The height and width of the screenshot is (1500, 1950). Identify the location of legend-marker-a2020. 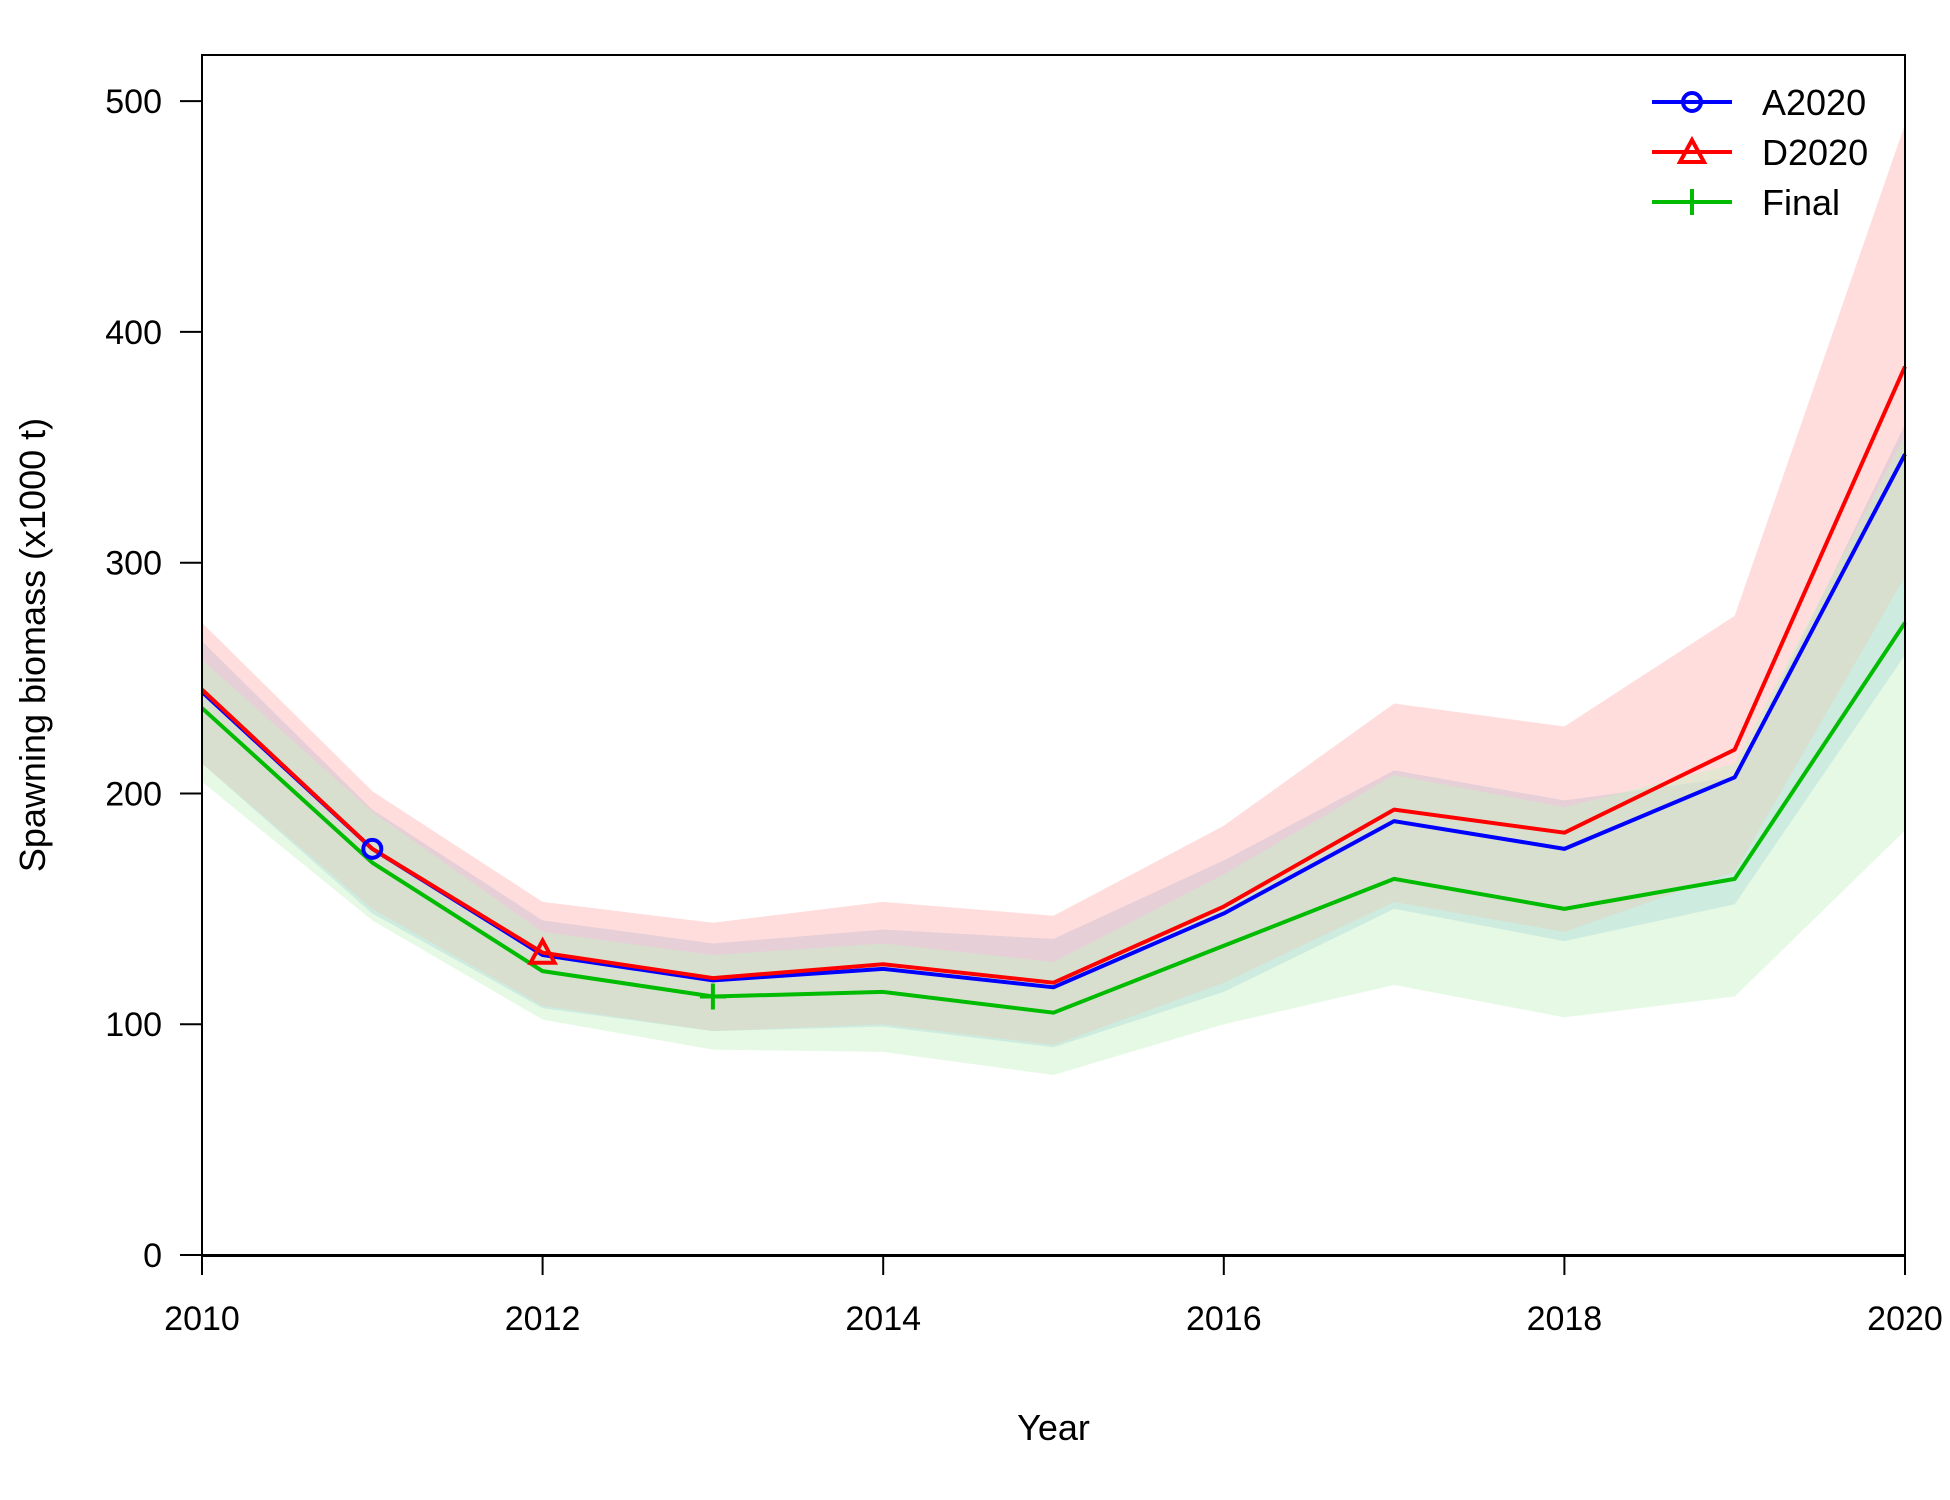
(1692, 102).